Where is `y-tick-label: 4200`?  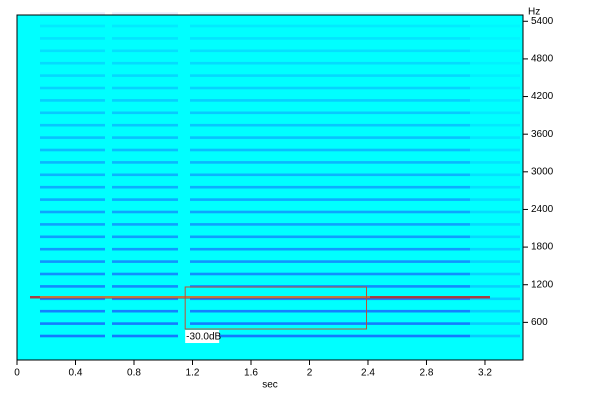 y-tick-label: 4200 is located at coordinates (542, 96).